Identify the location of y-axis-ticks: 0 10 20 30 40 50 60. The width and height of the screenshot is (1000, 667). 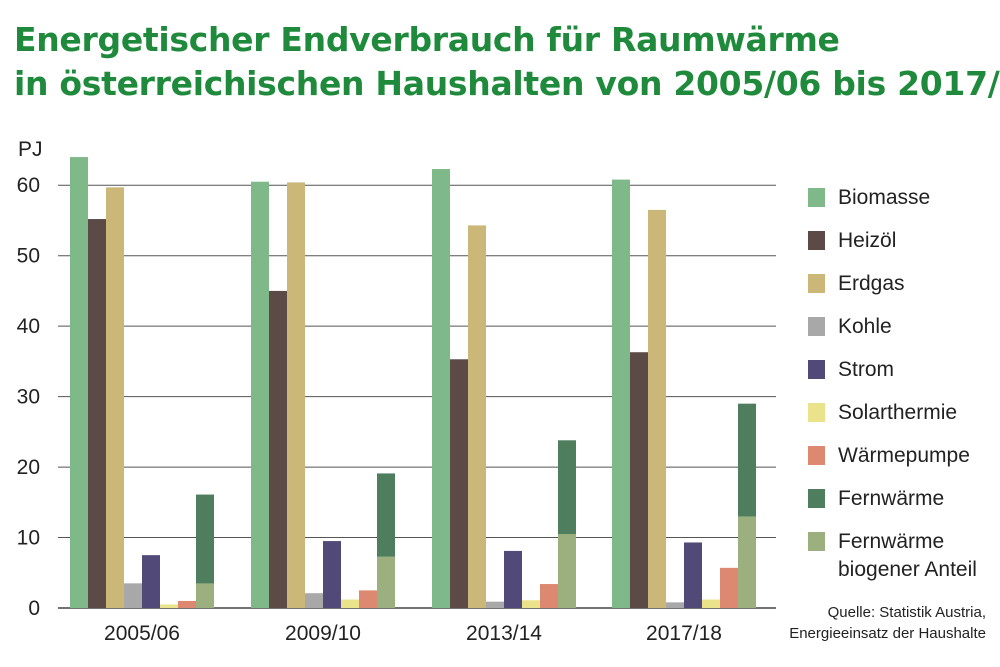
(28, 397).